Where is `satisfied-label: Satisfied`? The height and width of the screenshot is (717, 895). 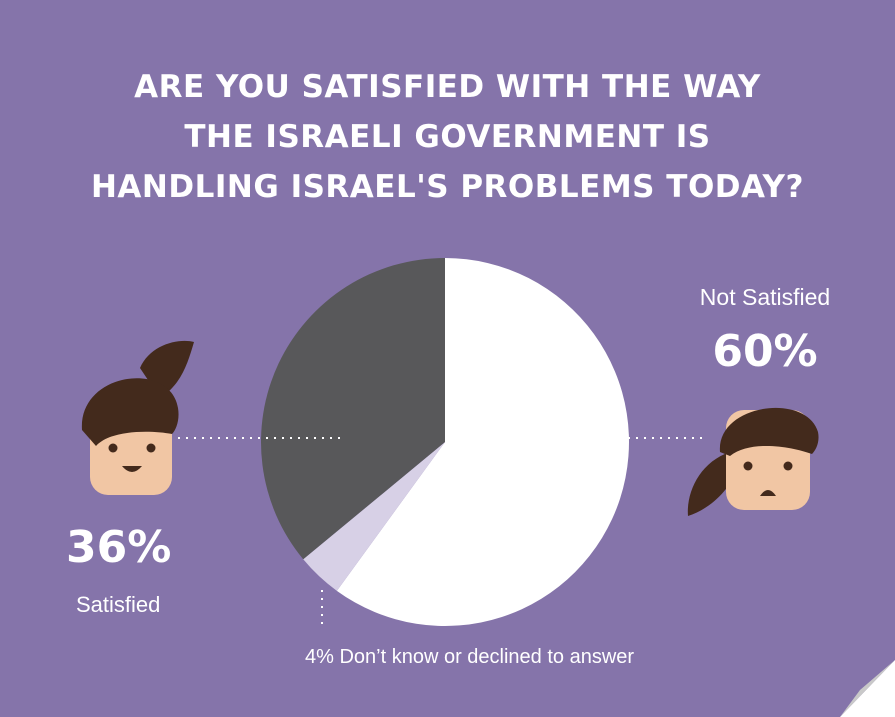 satisfied-label: Satisfied is located at coordinates (118, 604).